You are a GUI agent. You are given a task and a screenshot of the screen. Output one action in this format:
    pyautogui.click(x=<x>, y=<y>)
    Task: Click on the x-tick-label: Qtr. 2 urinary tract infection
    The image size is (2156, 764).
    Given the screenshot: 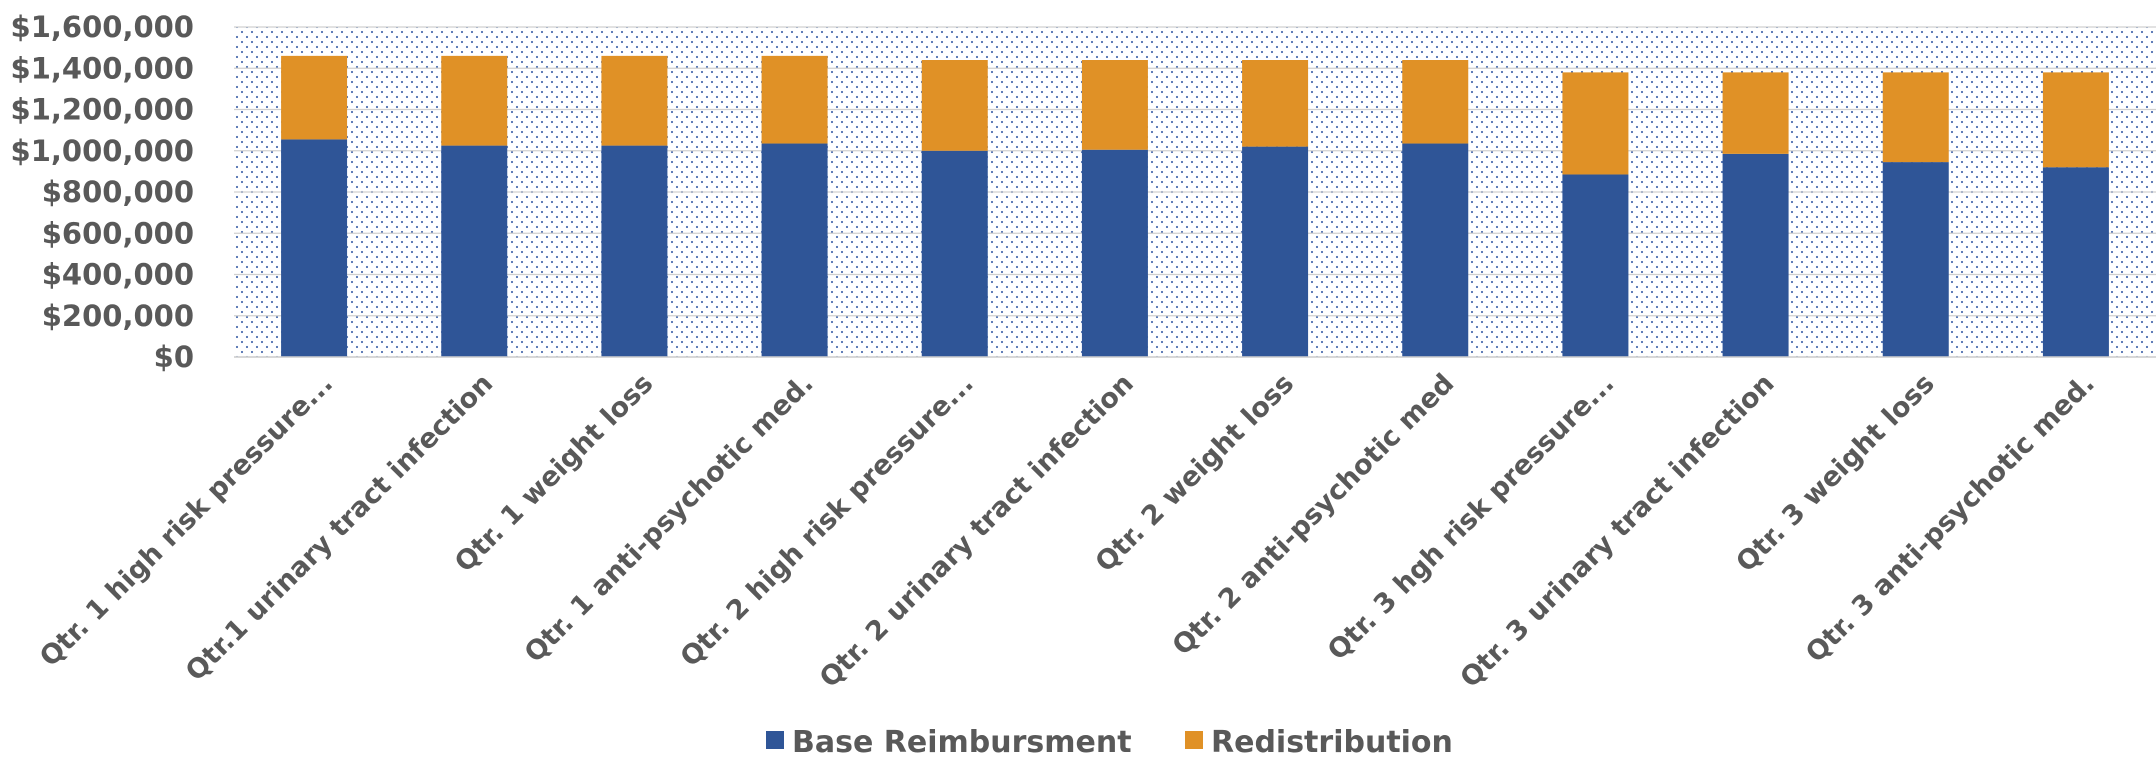 What is the action you would take?
    pyautogui.click(x=977, y=531)
    